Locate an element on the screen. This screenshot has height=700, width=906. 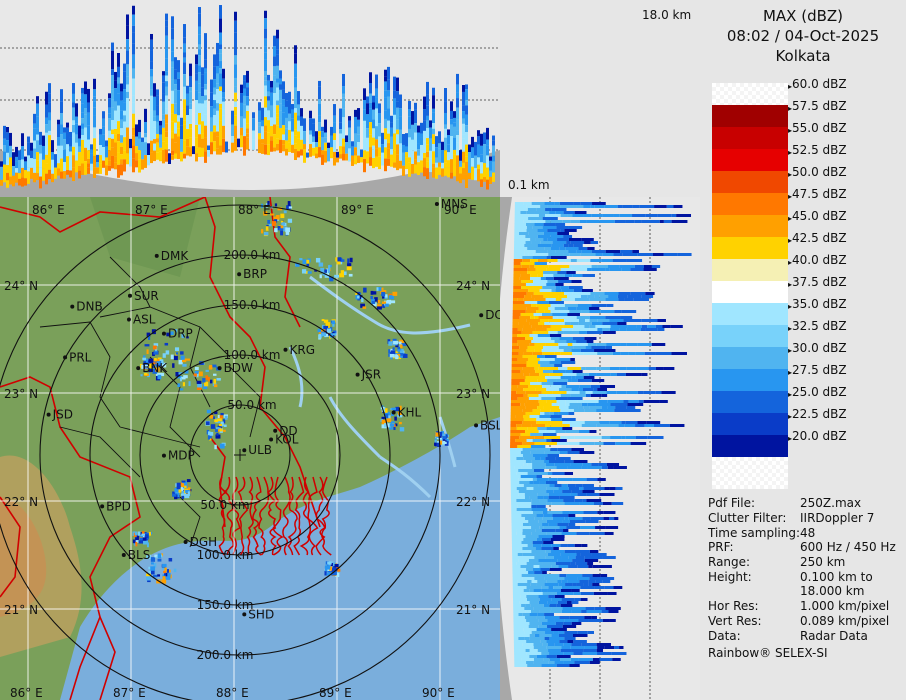
legend-row: ▸ 37.5 dBZ is located at coordinates (807, 289).